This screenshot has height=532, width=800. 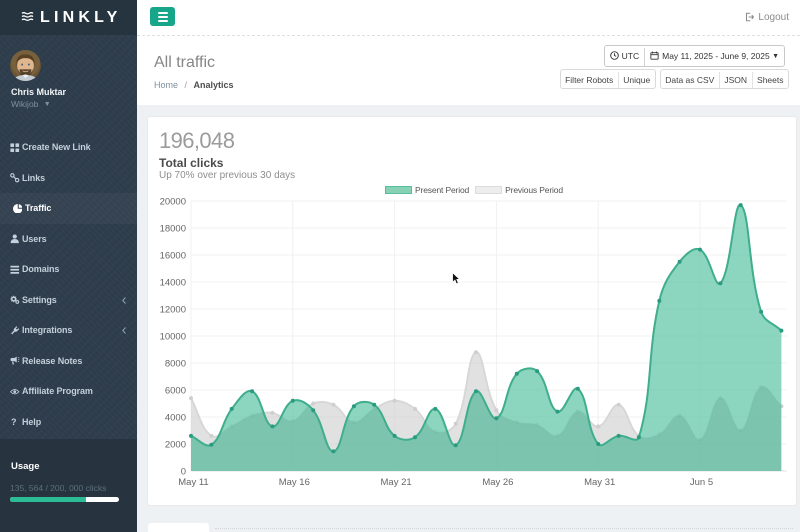 I want to click on svg-text: May 31, so click(x=599, y=482).